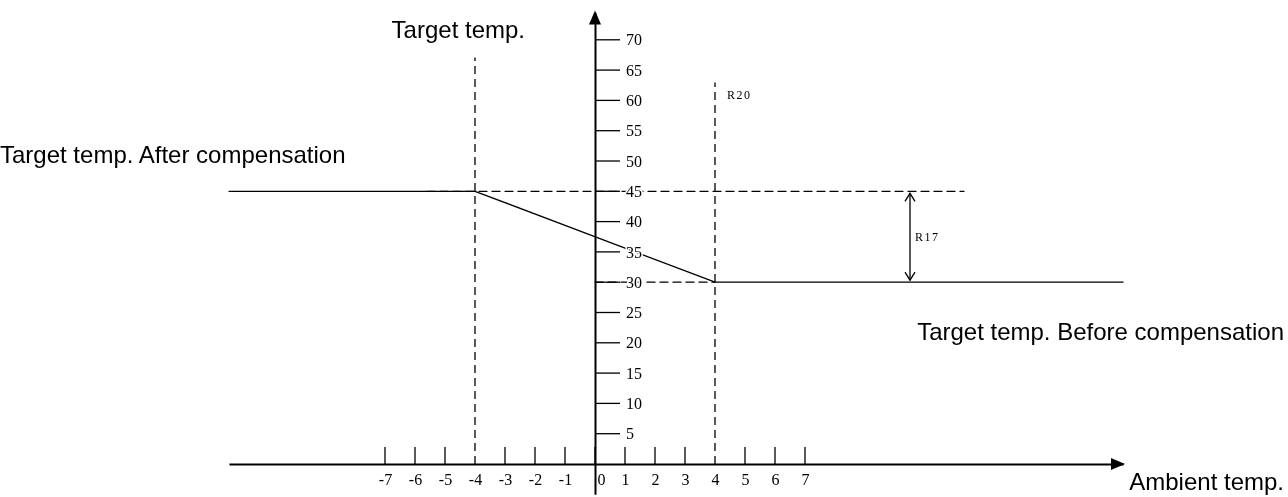 This screenshot has width=1288, height=497. I want to click on x-tick-label: 2, so click(655, 480).